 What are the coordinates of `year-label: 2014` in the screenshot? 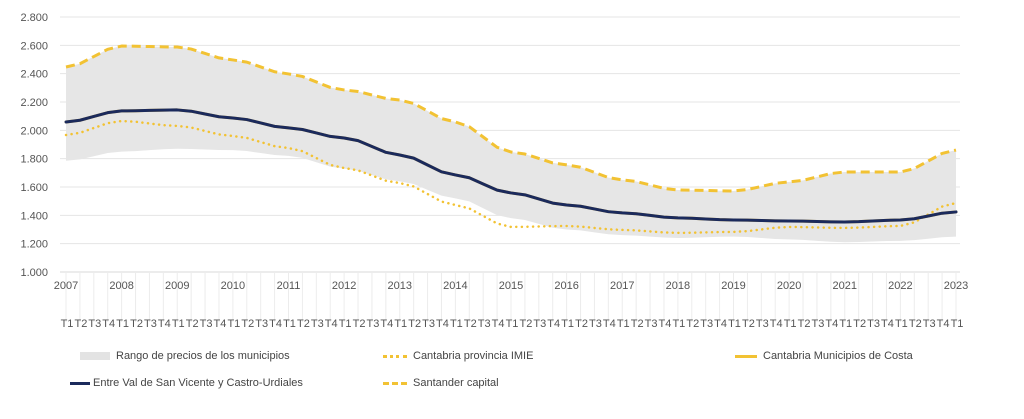 It's located at (455, 286).